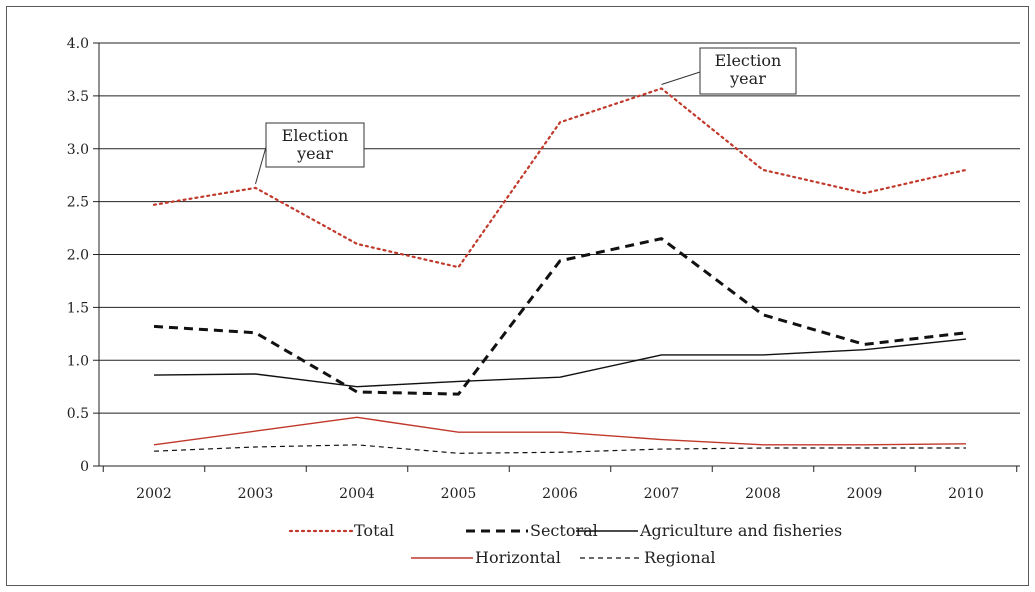 The width and height of the screenshot is (1035, 592). Describe the element at coordinates (748, 60) in the screenshot. I see `annotation-text-1-0: Election` at that location.